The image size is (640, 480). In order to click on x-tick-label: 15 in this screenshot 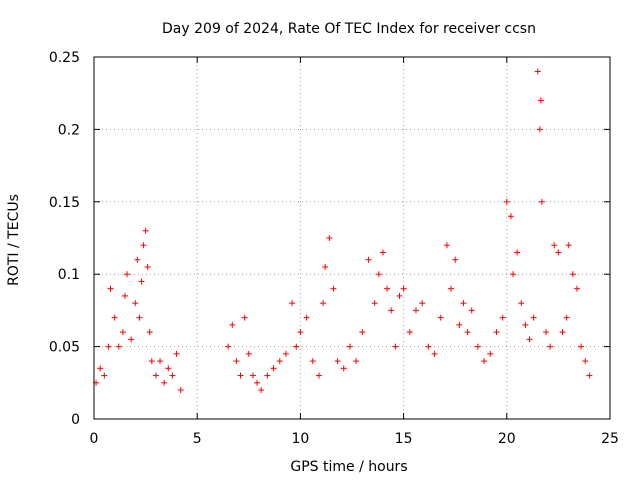, I will do `click(404, 439)`.